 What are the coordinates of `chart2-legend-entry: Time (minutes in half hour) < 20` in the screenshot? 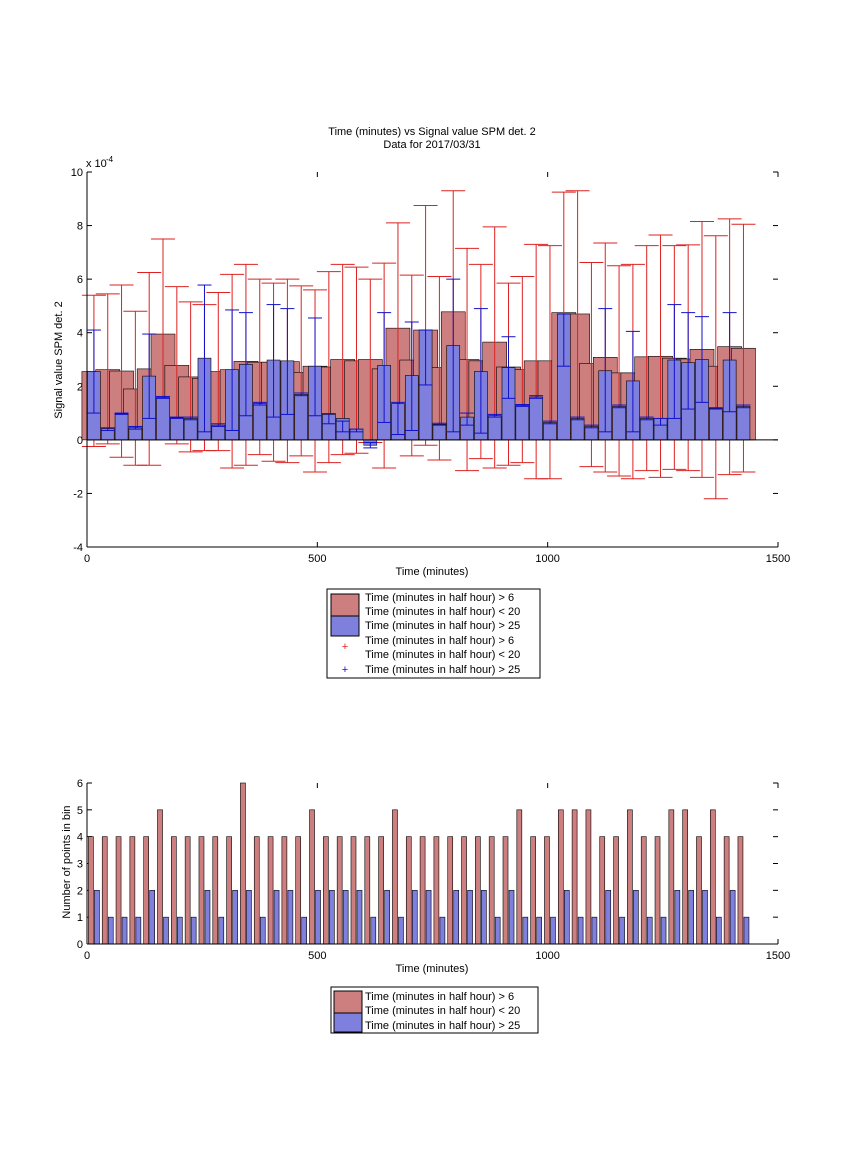 It's located at (442, 1011).